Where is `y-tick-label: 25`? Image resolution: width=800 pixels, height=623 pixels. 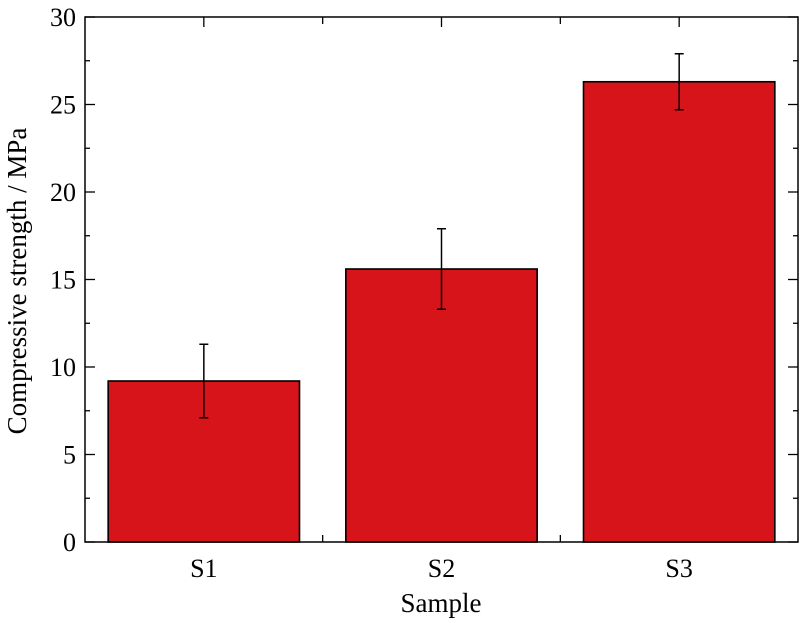
y-tick-label: 25 is located at coordinates (63, 105).